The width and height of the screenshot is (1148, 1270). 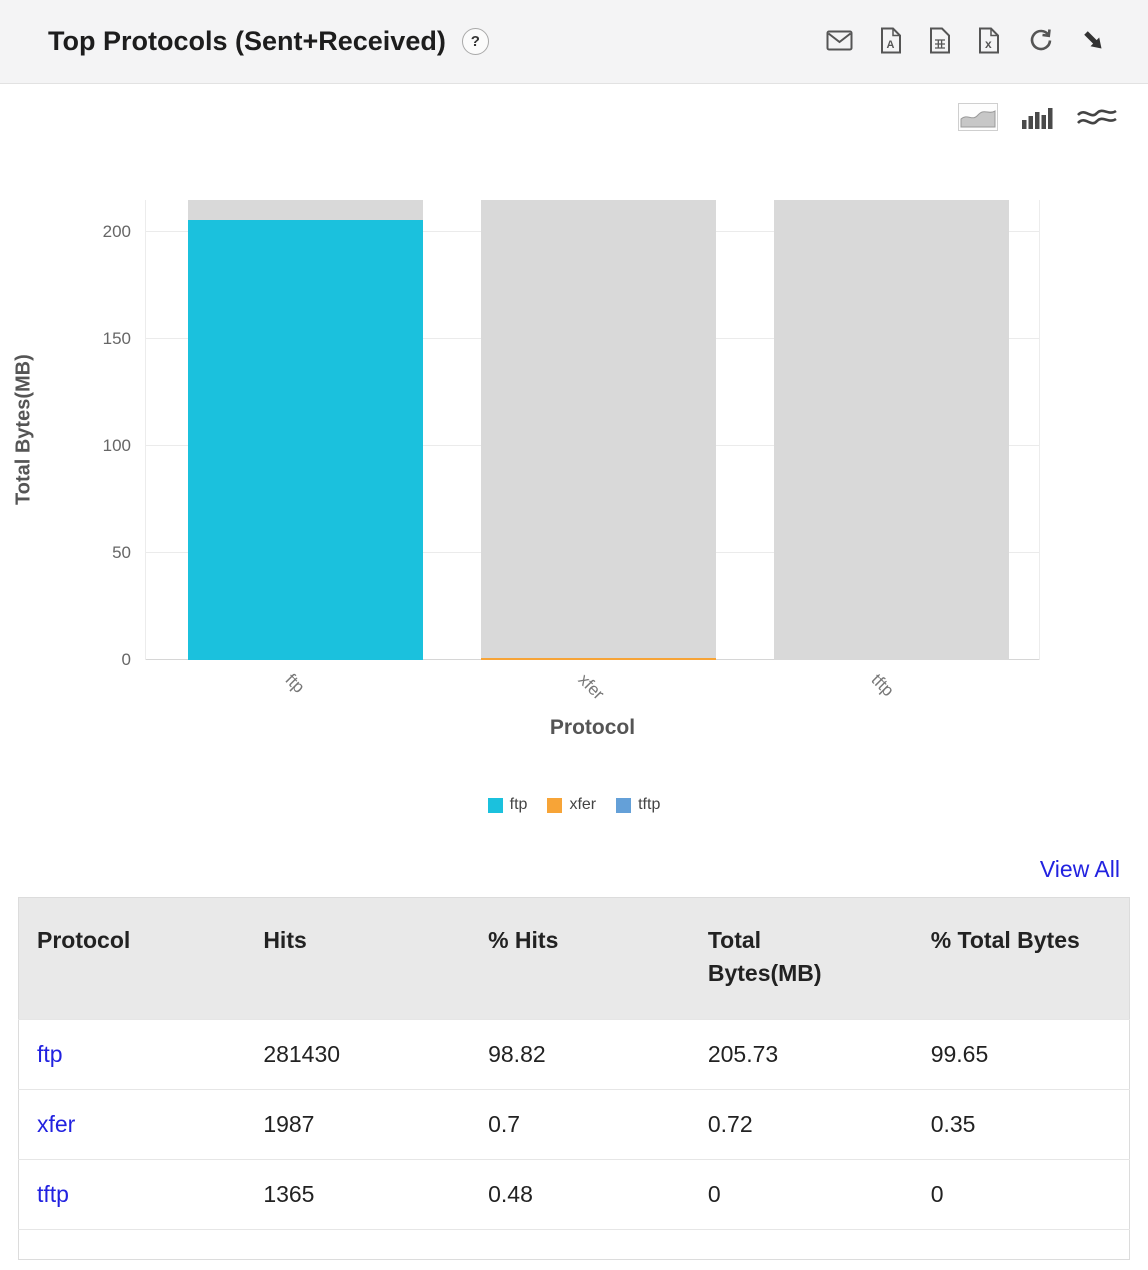 I want to click on protocol-link-ftp: ftp, so click(x=50, y=1053).